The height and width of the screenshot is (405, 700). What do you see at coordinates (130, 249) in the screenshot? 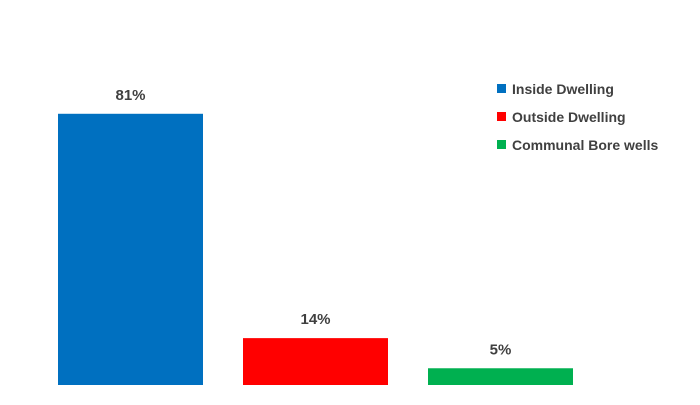
I see `bar-inside-dwelling` at bounding box center [130, 249].